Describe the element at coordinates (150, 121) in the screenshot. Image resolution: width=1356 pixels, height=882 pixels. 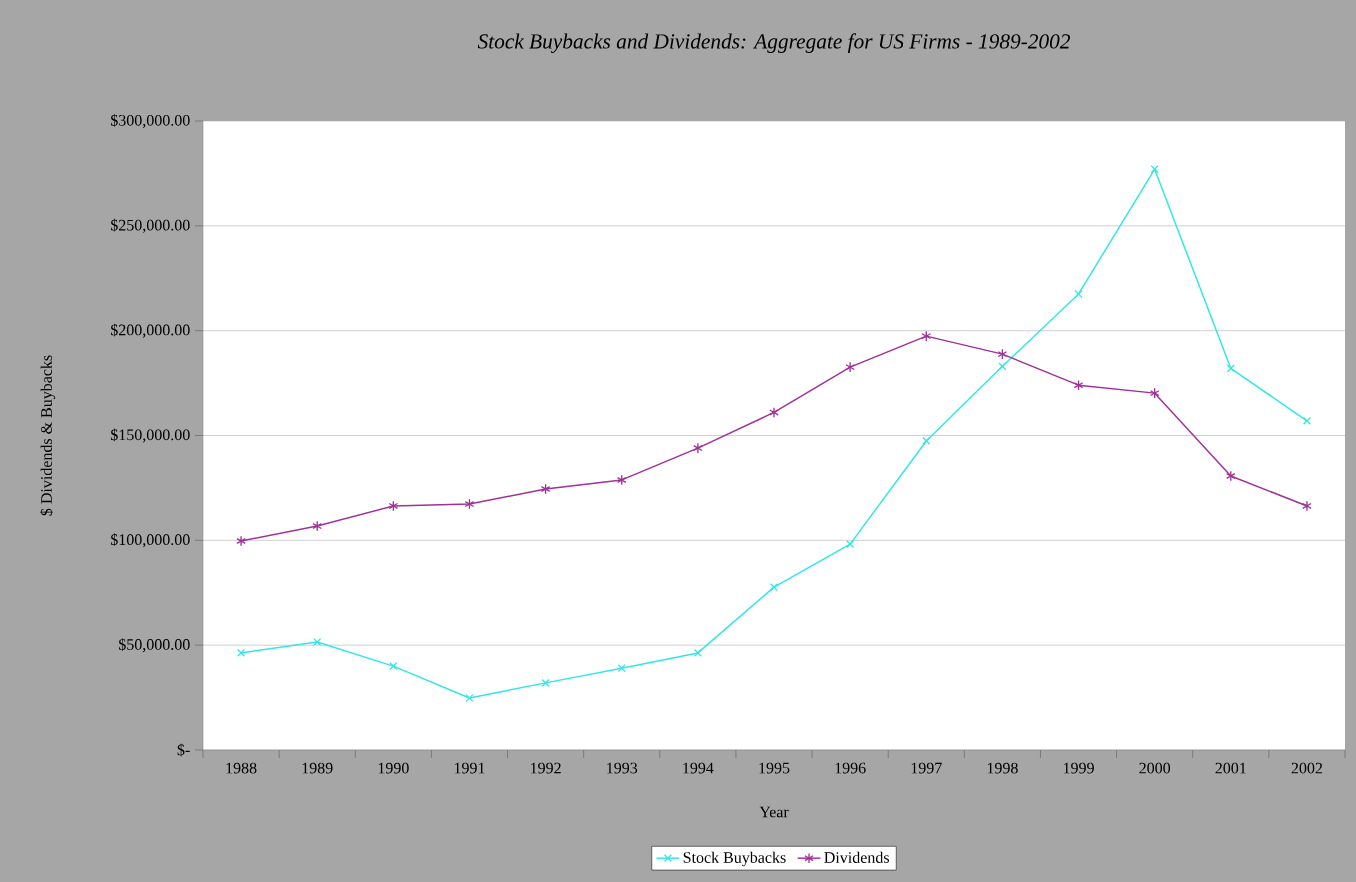
I see `y-tick-label: $300,000.00` at that location.